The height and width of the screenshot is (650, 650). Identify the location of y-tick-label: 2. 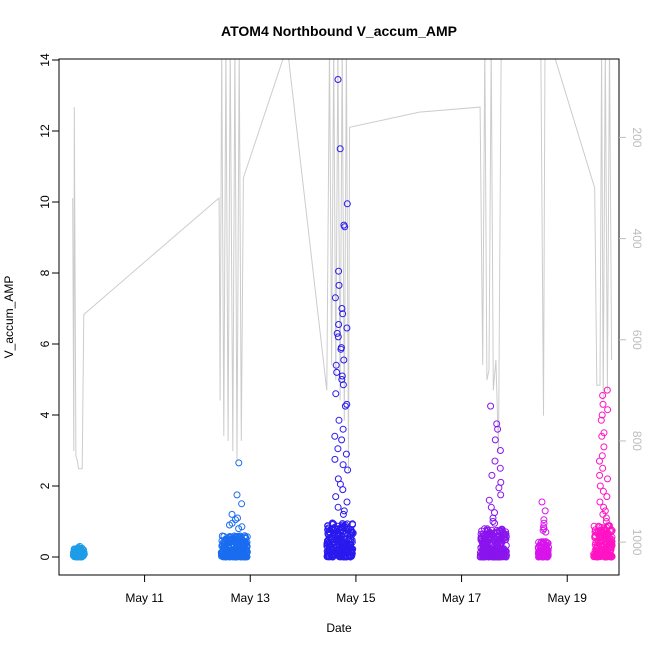
(45, 485).